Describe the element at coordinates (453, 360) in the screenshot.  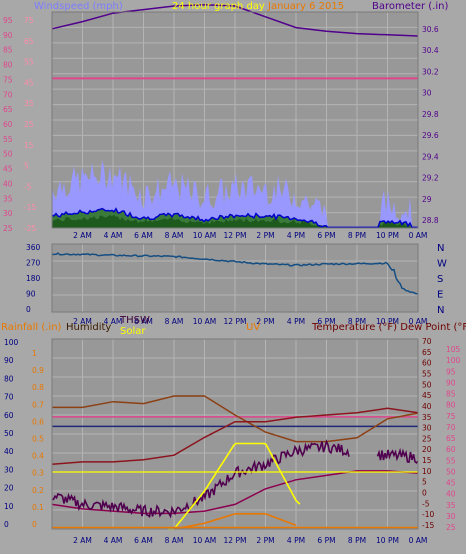
I see `far-right-tick-label: 100` at that location.